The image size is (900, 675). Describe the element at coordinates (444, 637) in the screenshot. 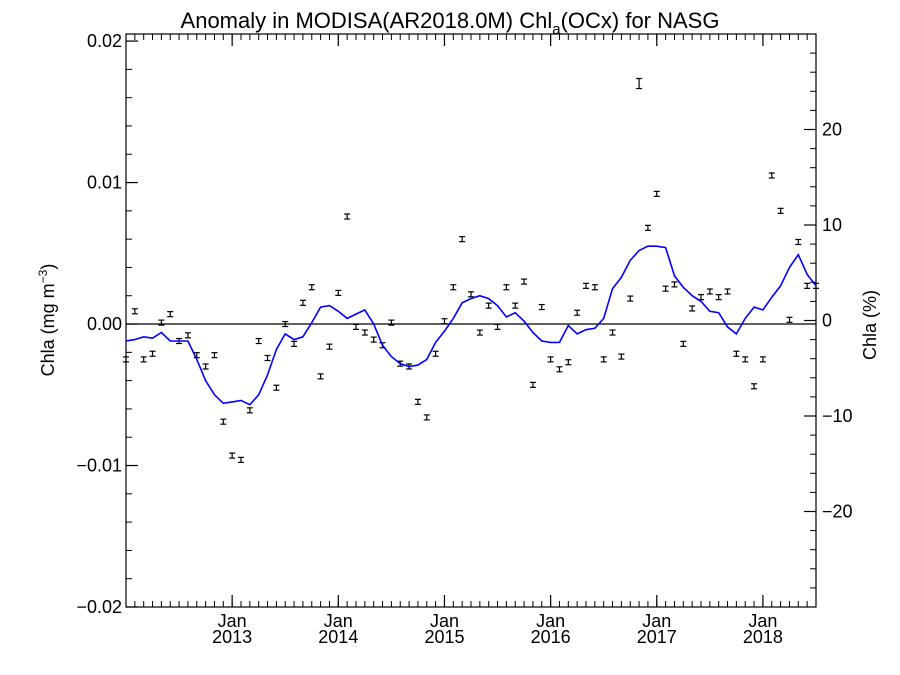

I see `x-tick-year: 2015` at that location.